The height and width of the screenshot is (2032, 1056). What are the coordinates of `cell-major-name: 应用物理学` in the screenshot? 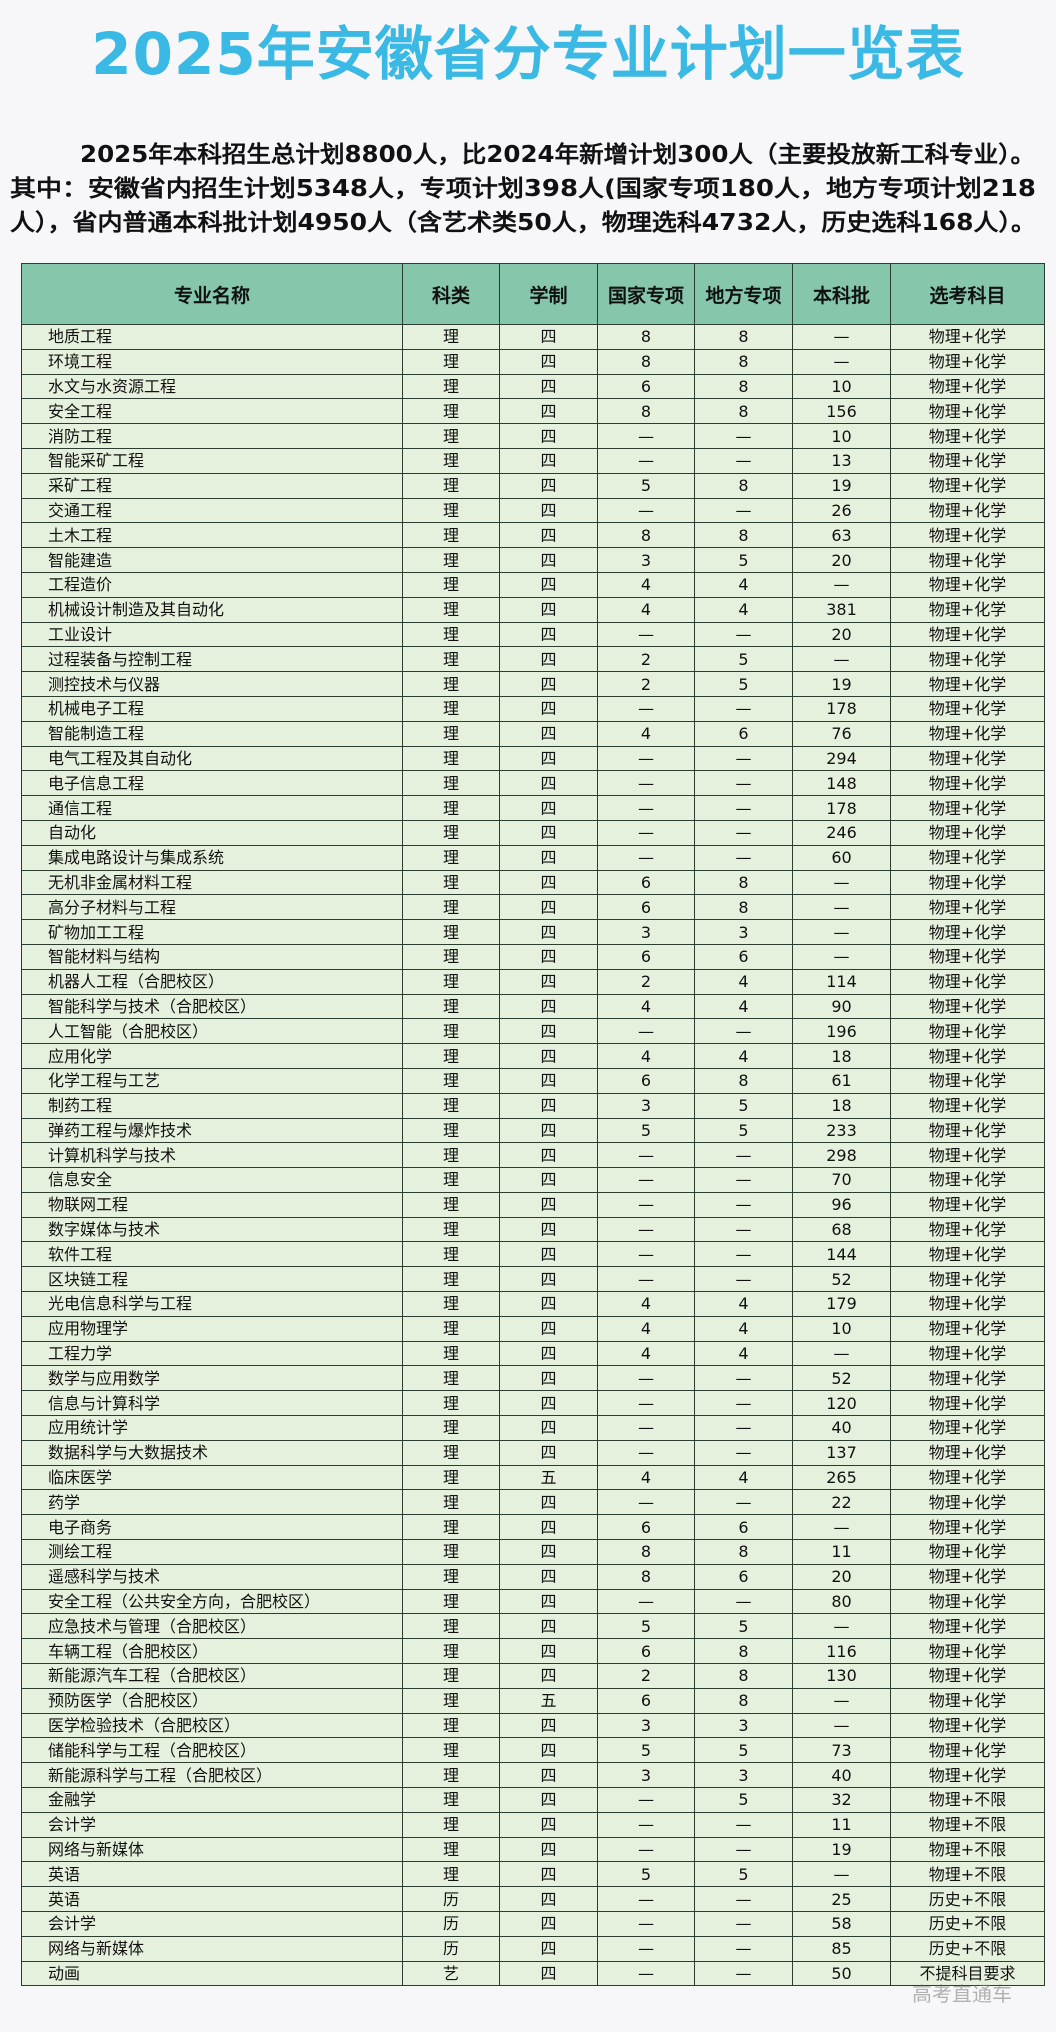 It's located at (212, 1328).